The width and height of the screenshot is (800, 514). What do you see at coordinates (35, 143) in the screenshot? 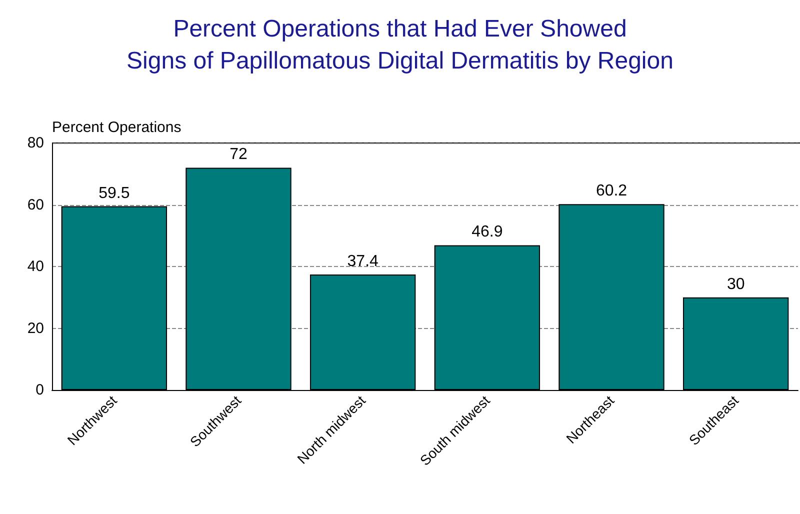
I see `y-tick-label: 80` at bounding box center [35, 143].